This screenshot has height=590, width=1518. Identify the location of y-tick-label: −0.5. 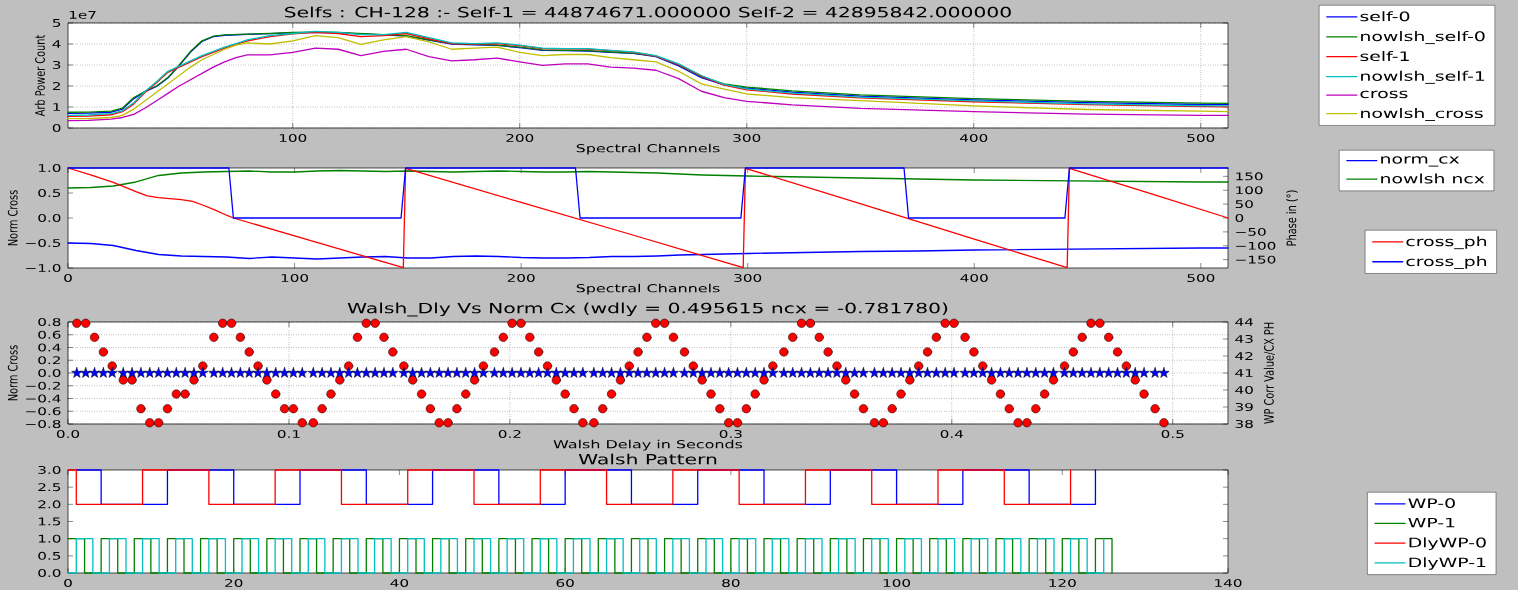
(43, 243).